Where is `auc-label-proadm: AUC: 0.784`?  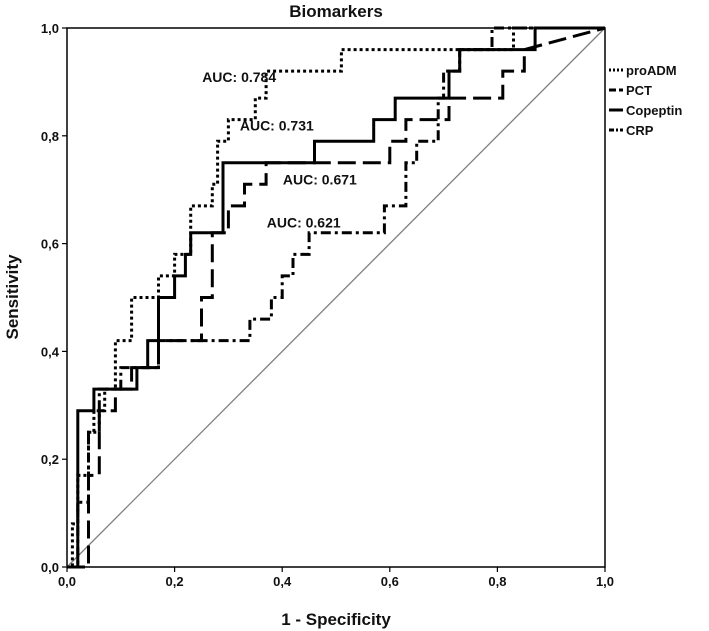 auc-label-proadm: AUC: 0.784 is located at coordinates (239, 77).